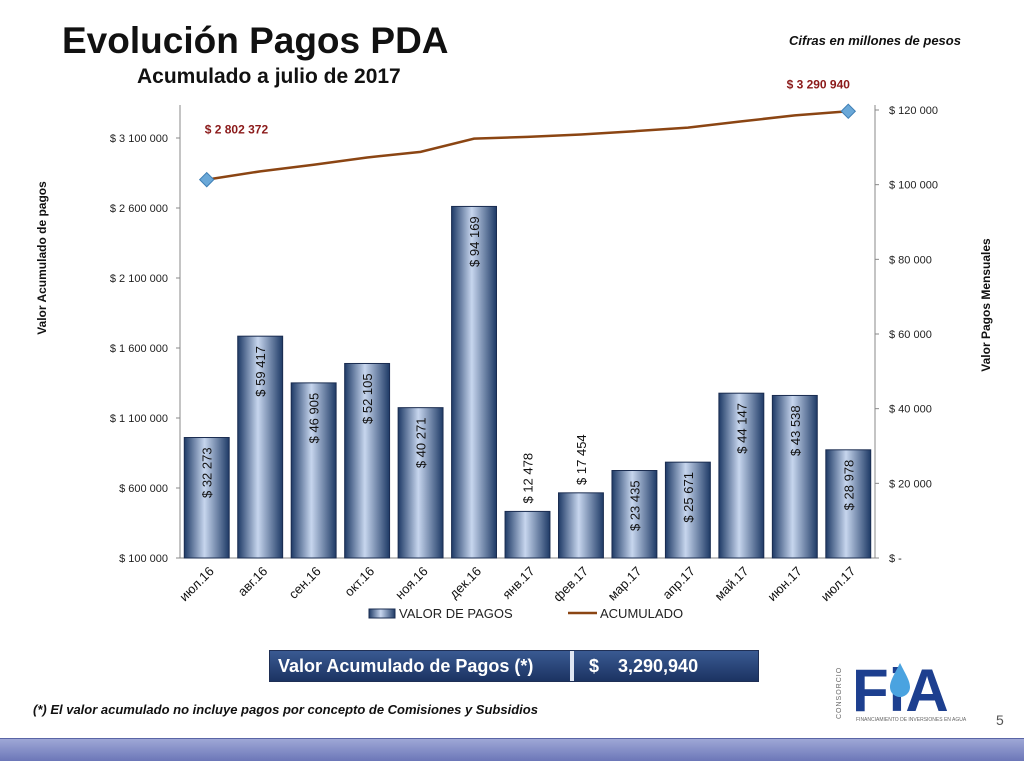 The height and width of the screenshot is (768, 1024). What do you see at coordinates (207, 472) in the screenshot?
I see `bar-value-label: $ 32 273` at bounding box center [207, 472].